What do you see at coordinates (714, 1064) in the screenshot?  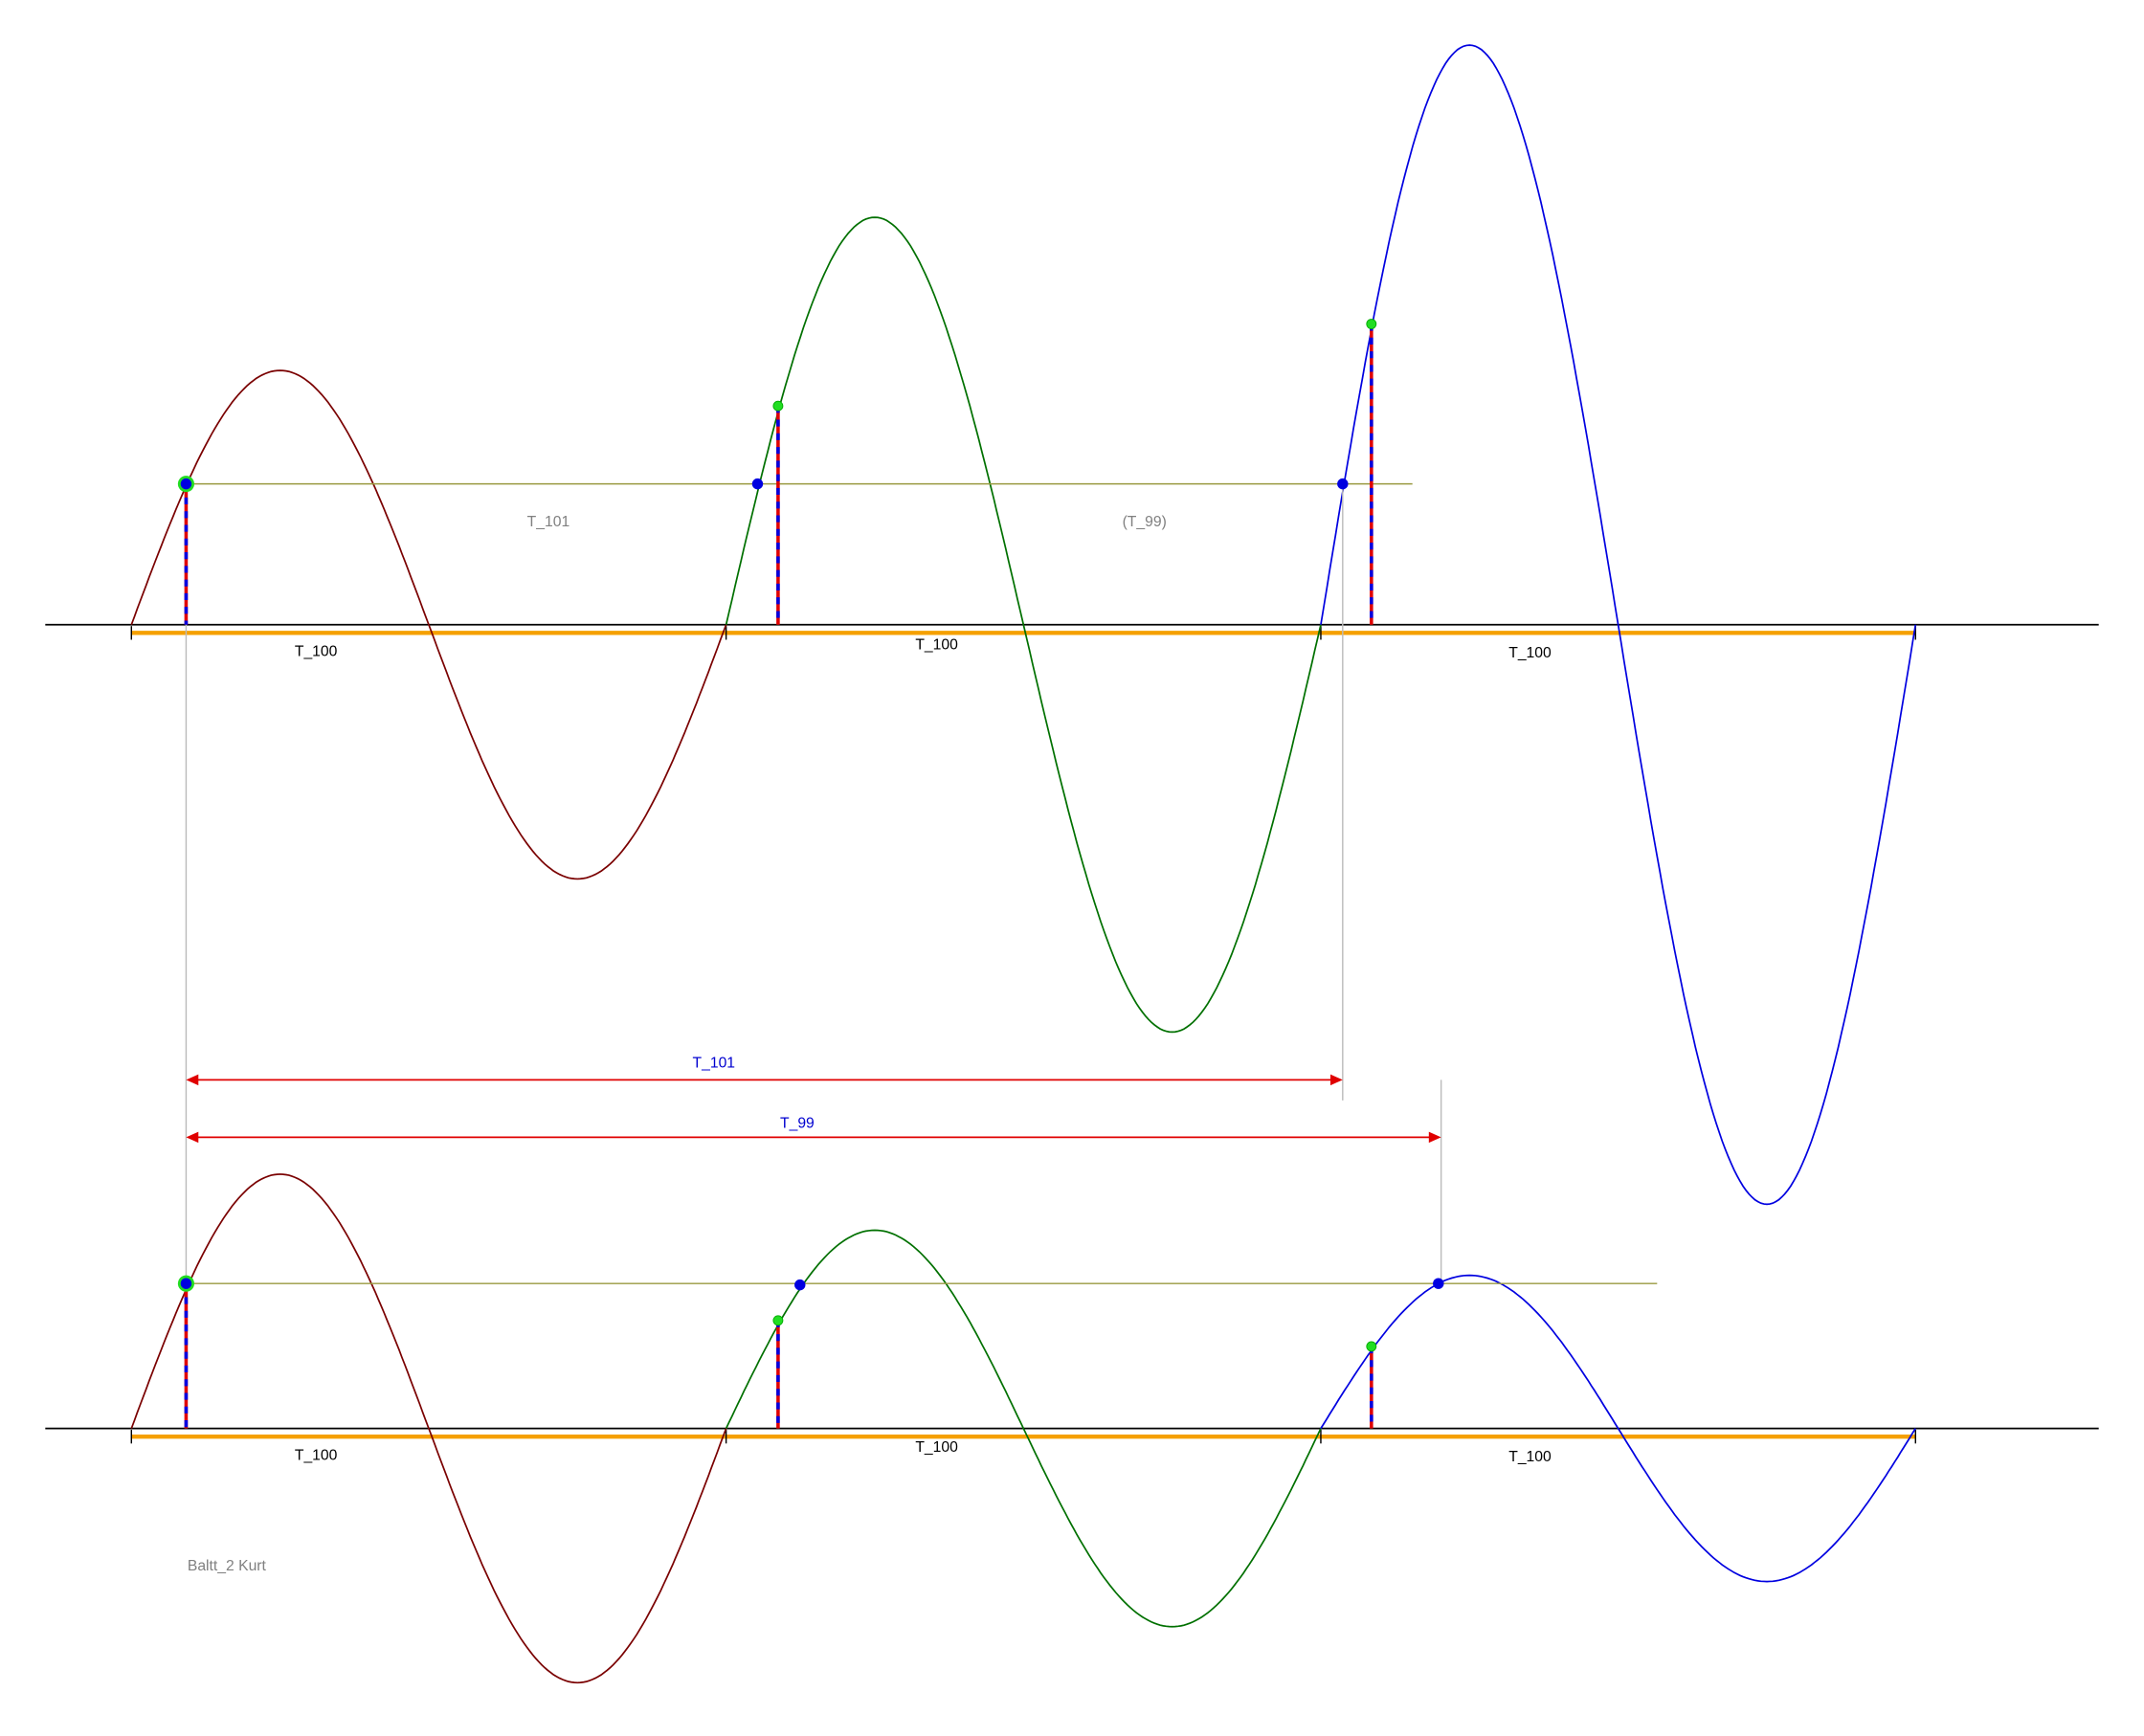 I see `label-arrow-t101: T_101` at bounding box center [714, 1064].